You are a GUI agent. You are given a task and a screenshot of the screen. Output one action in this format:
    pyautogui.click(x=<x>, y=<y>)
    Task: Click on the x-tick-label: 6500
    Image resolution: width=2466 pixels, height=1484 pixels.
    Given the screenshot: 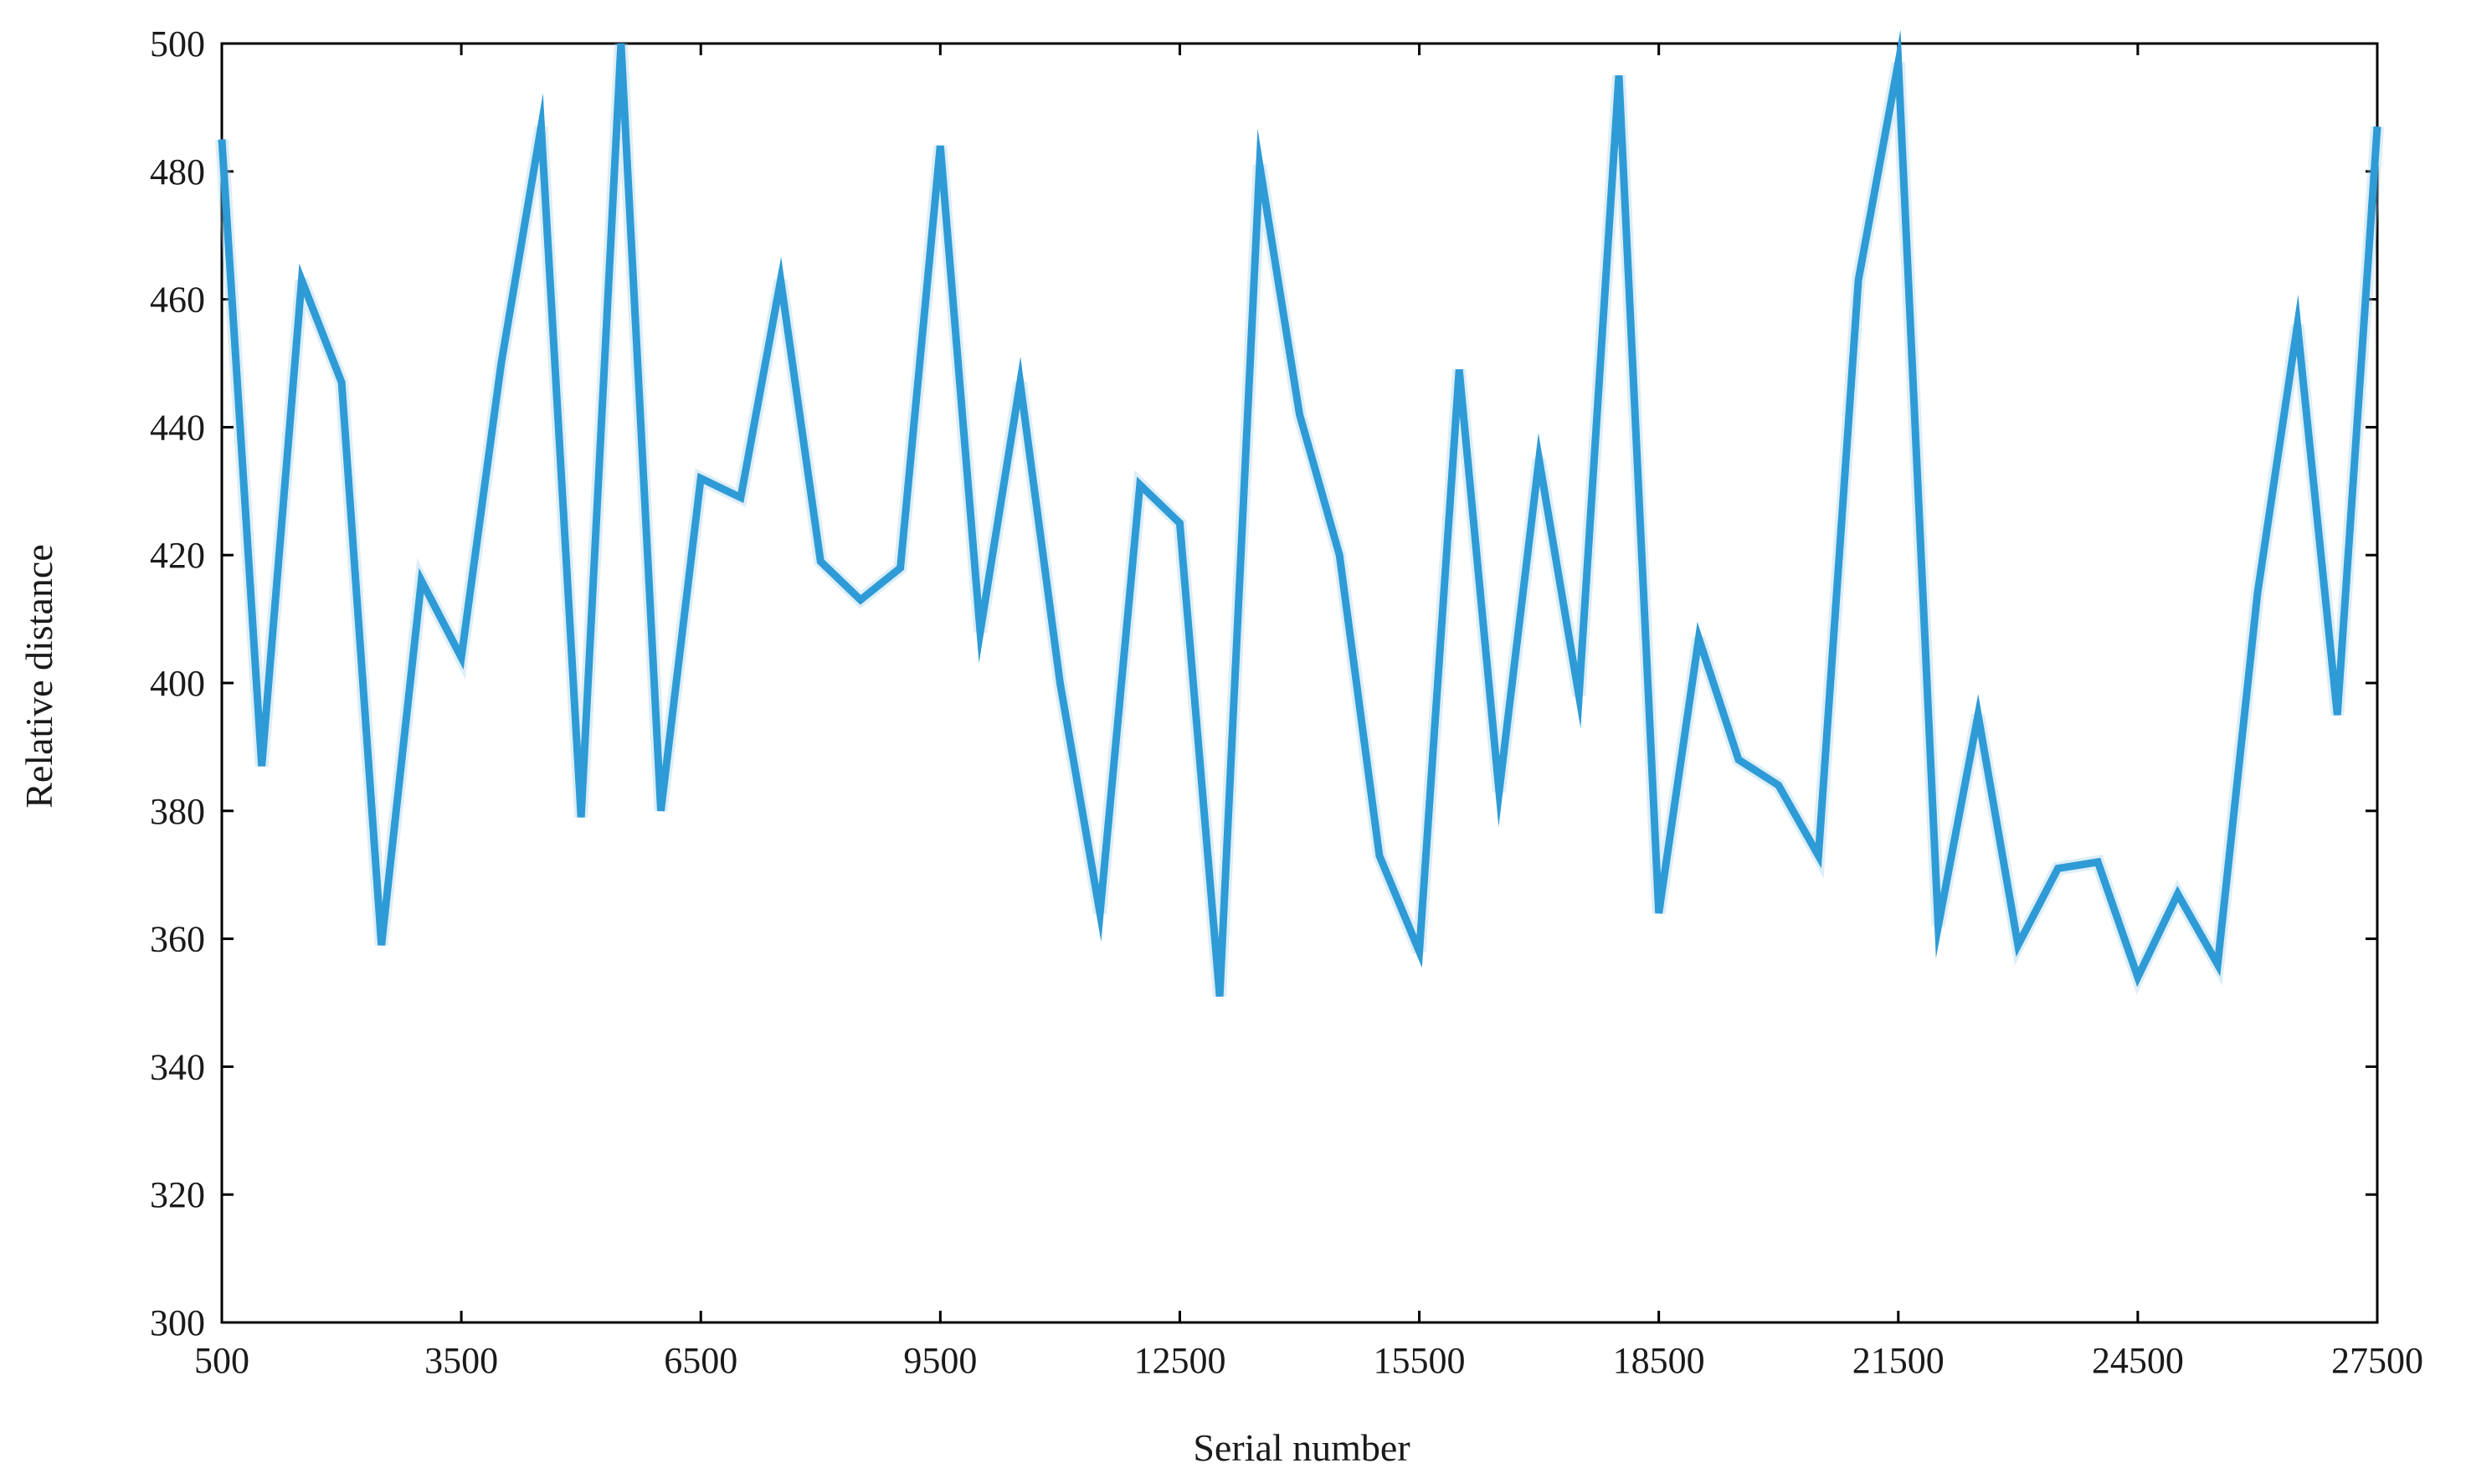 What is the action you would take?
    pyautogui.click(x=700, y=1360)
    